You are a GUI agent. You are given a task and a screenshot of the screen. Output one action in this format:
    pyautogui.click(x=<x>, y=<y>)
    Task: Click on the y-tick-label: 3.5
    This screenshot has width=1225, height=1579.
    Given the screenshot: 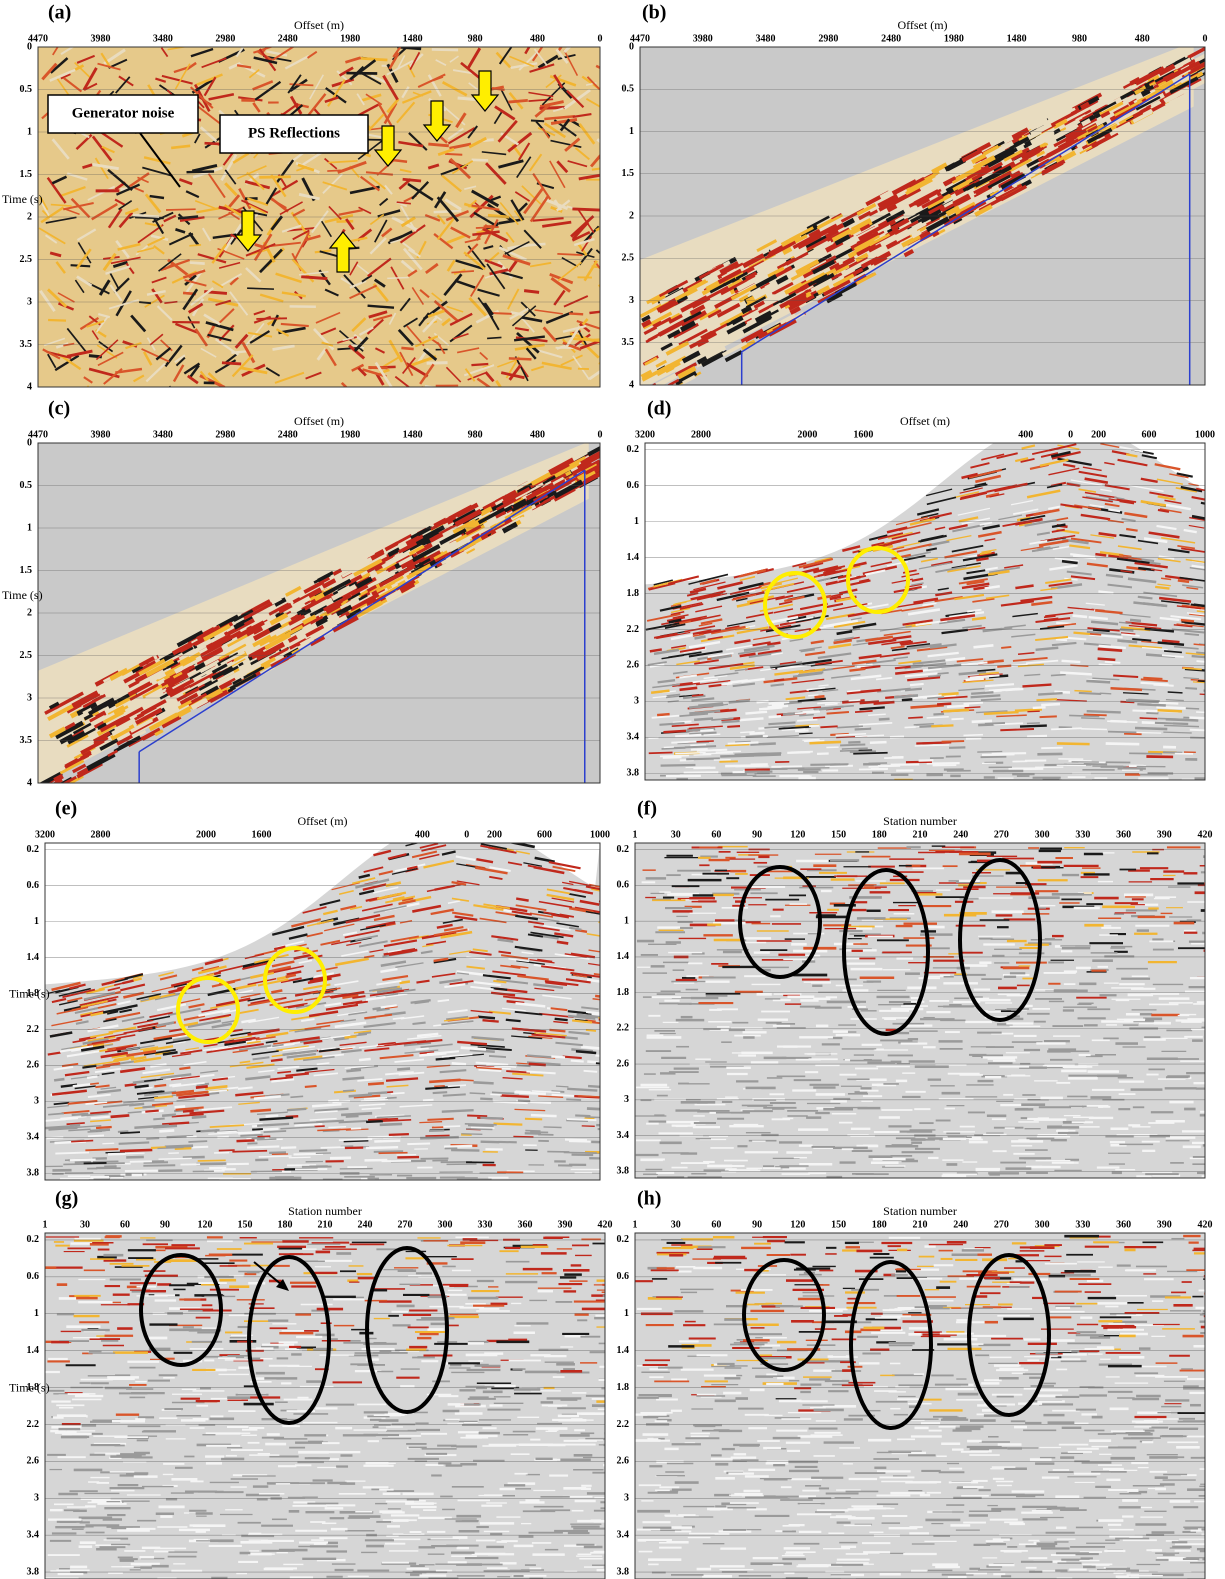 What is the action you would take?
    pyautogui.click(x=26, y=344)
    